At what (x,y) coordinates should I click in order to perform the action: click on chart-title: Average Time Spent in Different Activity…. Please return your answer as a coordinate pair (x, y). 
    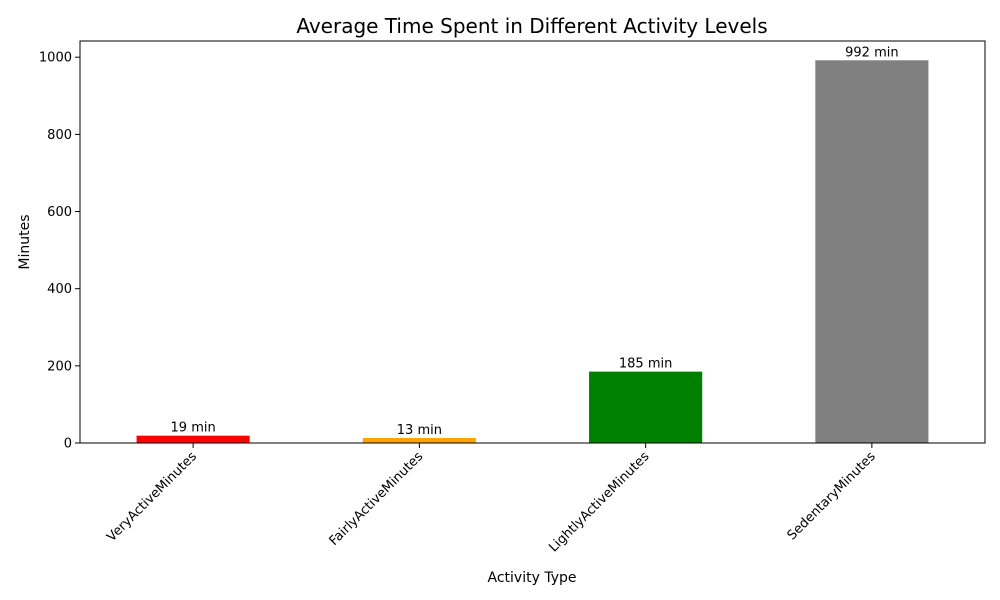
    Looking at the image, I should click on (531, 26).